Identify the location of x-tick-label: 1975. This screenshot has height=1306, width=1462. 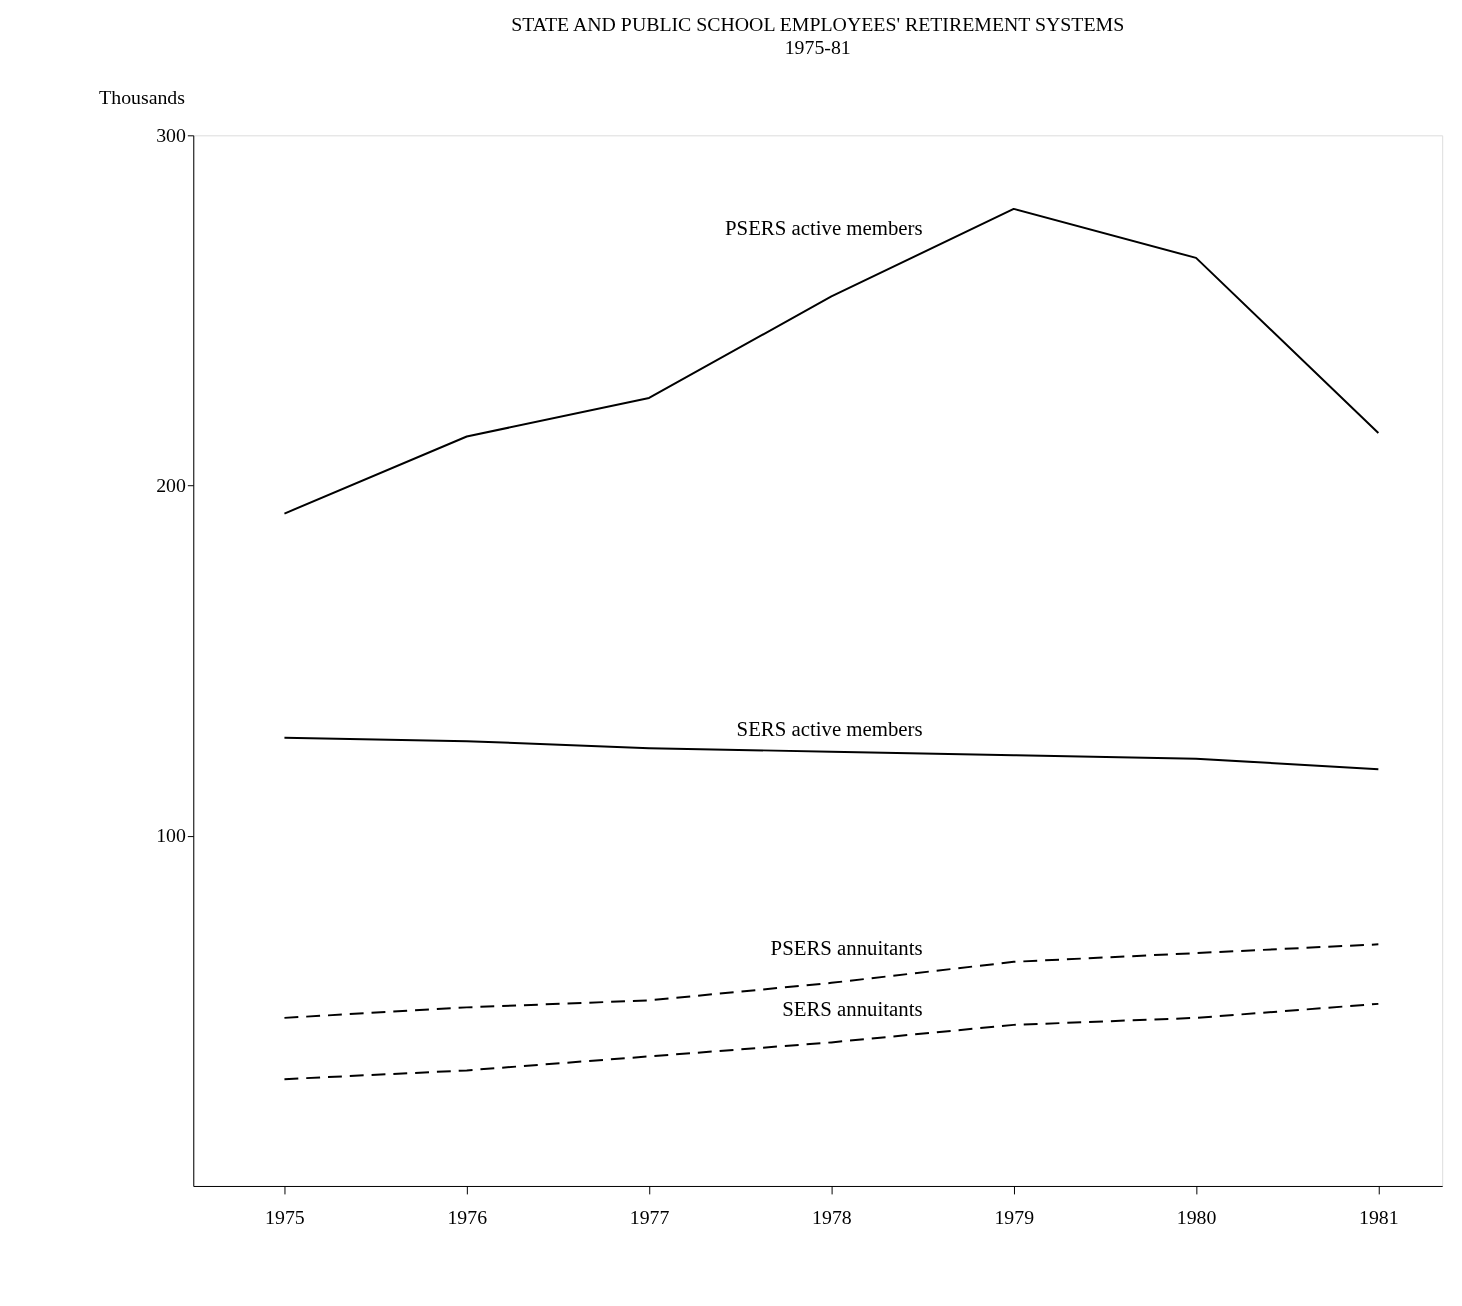
(285, 1217).